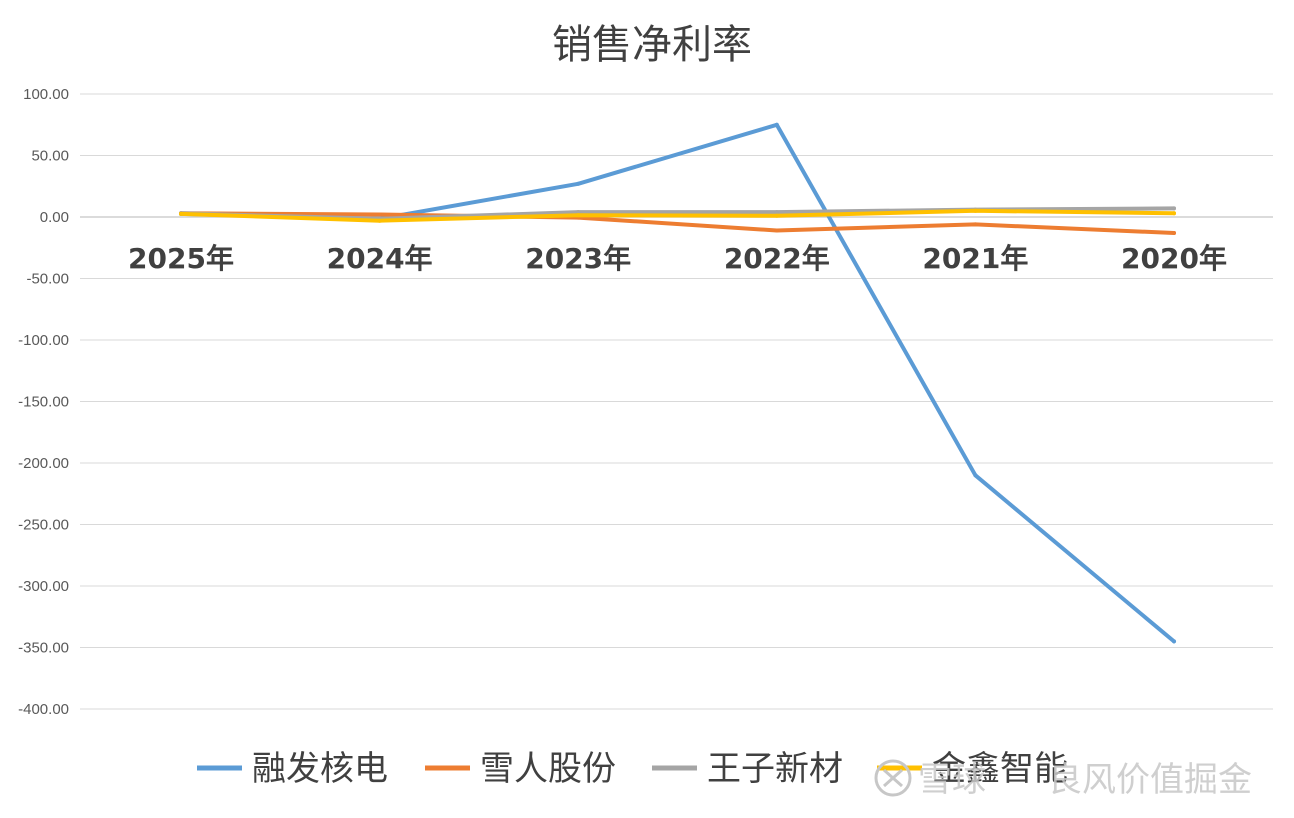  I want to click on y-tick-label: -200.00, so click(43, 463).